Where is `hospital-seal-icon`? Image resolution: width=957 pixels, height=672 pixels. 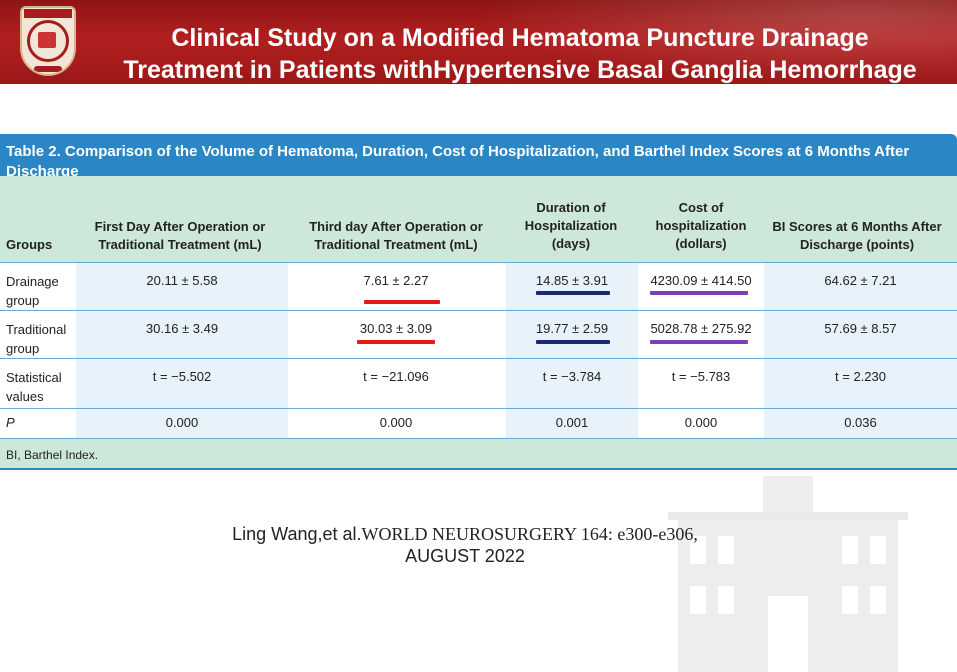 hospital-seal-icon is located at coordinates (48, 41).